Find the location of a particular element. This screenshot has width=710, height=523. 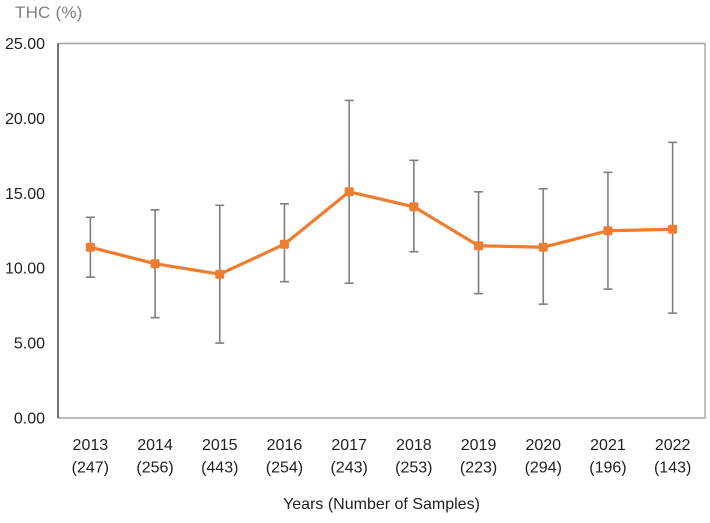

x-tick-count-label: (253) is located at coordinates (413, 468).